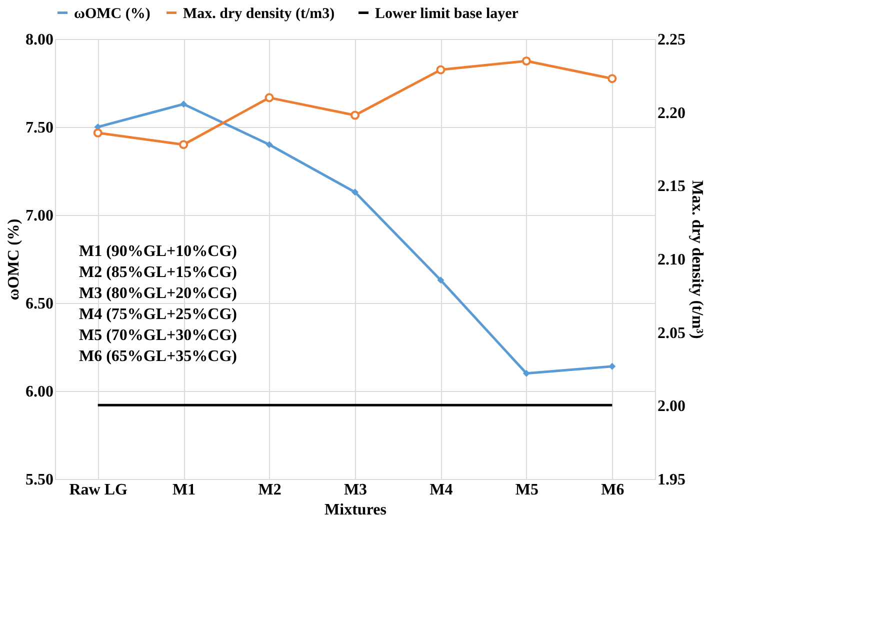  I want to click on y-axis-title: ωOMC (%), so click(14, 259).